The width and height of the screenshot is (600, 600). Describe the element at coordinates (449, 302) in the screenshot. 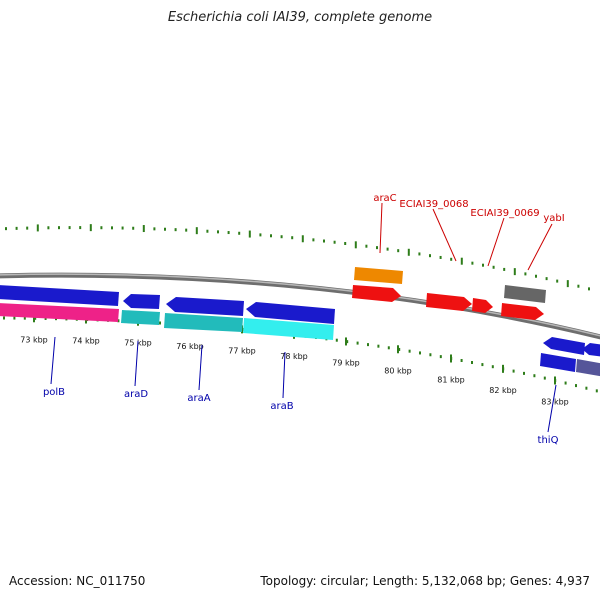

I see `gene-ECIAI39_0068-arrow` at that location.